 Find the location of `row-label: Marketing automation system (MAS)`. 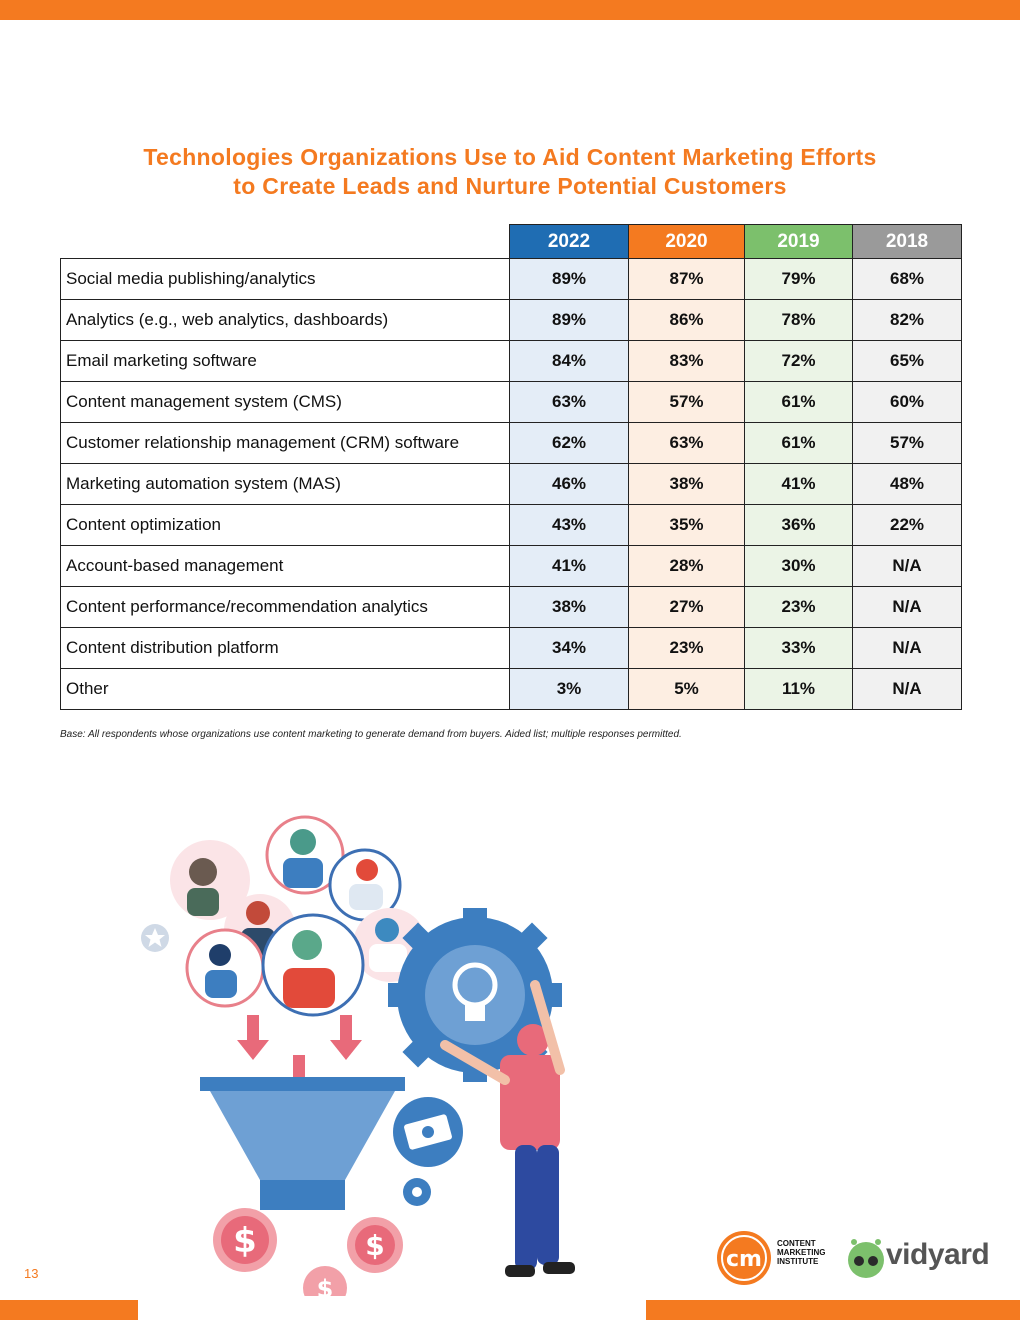

row-label: Marketing automation system (MAS) is located at coordinates (285, 484).